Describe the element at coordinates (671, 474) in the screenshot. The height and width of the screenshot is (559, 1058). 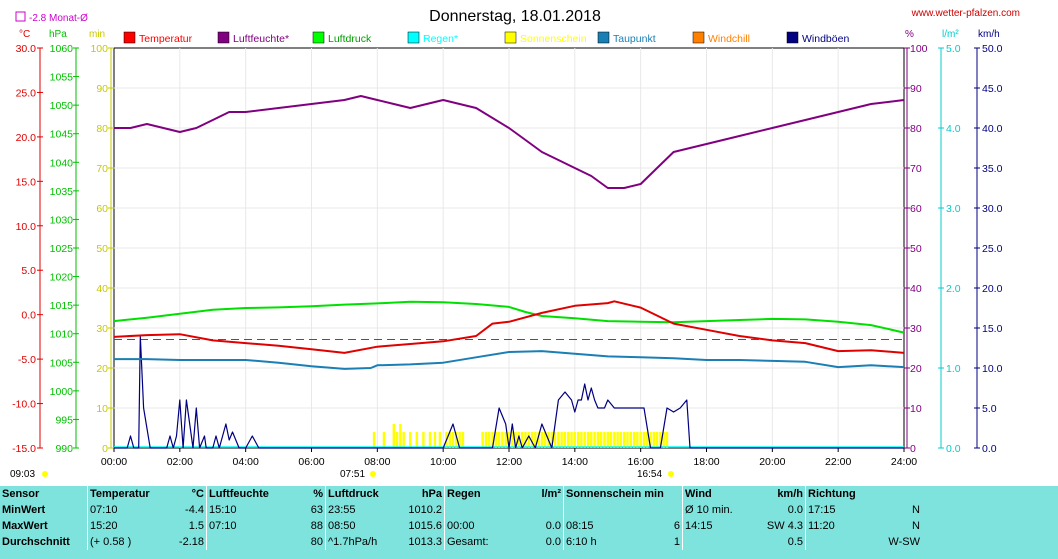
I see `sunset-icon` at that location.